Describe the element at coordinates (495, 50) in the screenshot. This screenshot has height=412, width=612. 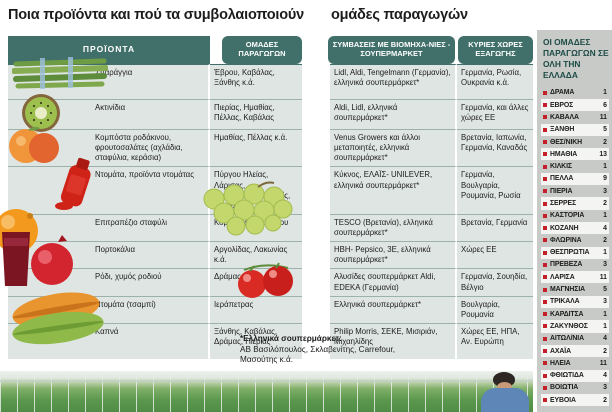
I see `header-export-countries: ΚΥΡΙΕΣ ΧΩΡΕΣ ΕΞΑΓΩΓΗΣ` at that location.